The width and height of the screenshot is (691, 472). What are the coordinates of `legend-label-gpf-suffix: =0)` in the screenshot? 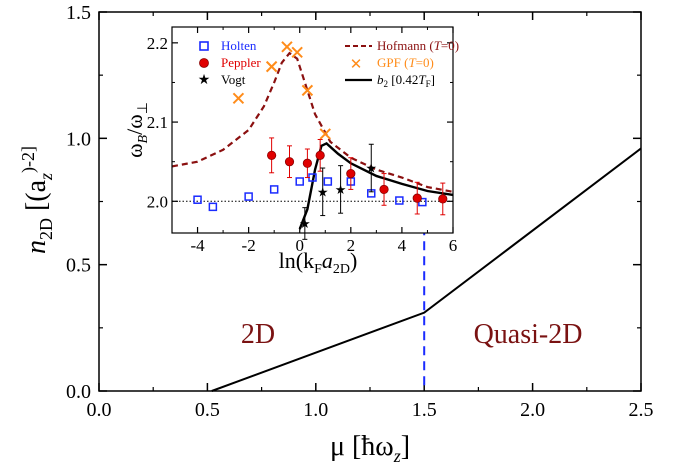 It's located at (425, 62).